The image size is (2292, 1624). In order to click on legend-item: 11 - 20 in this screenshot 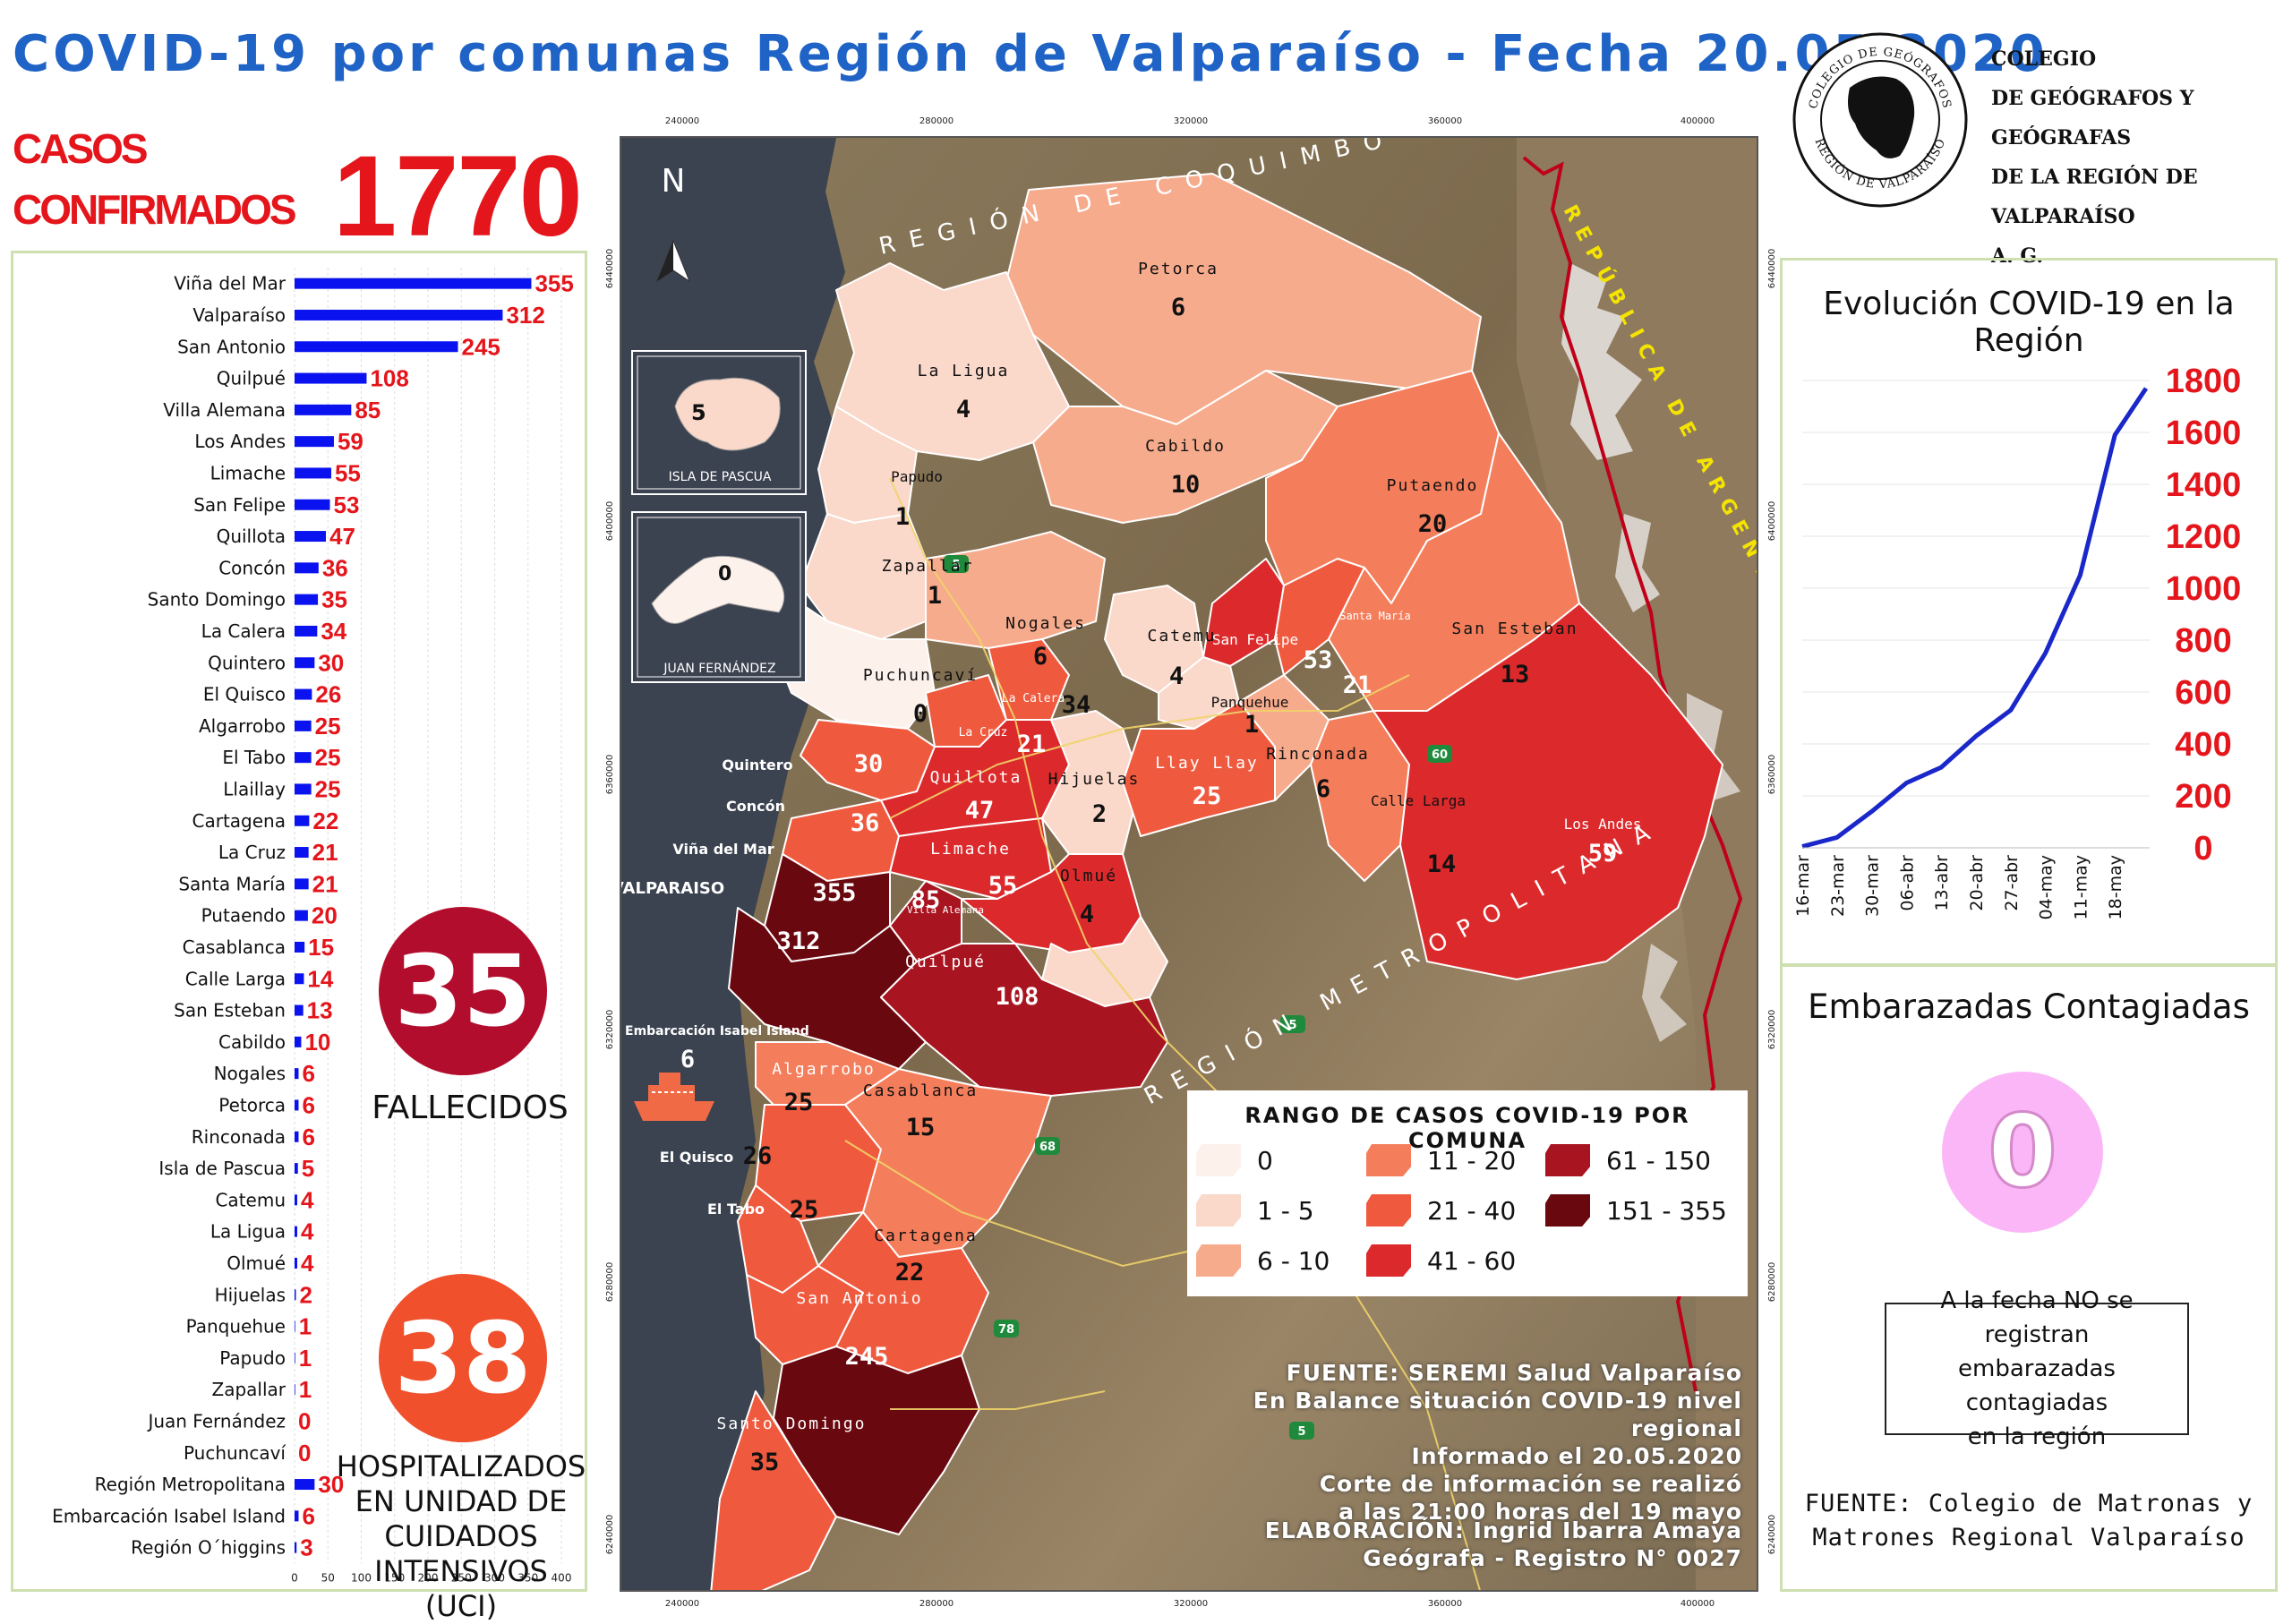, I will do `click(1441, 1160)`.